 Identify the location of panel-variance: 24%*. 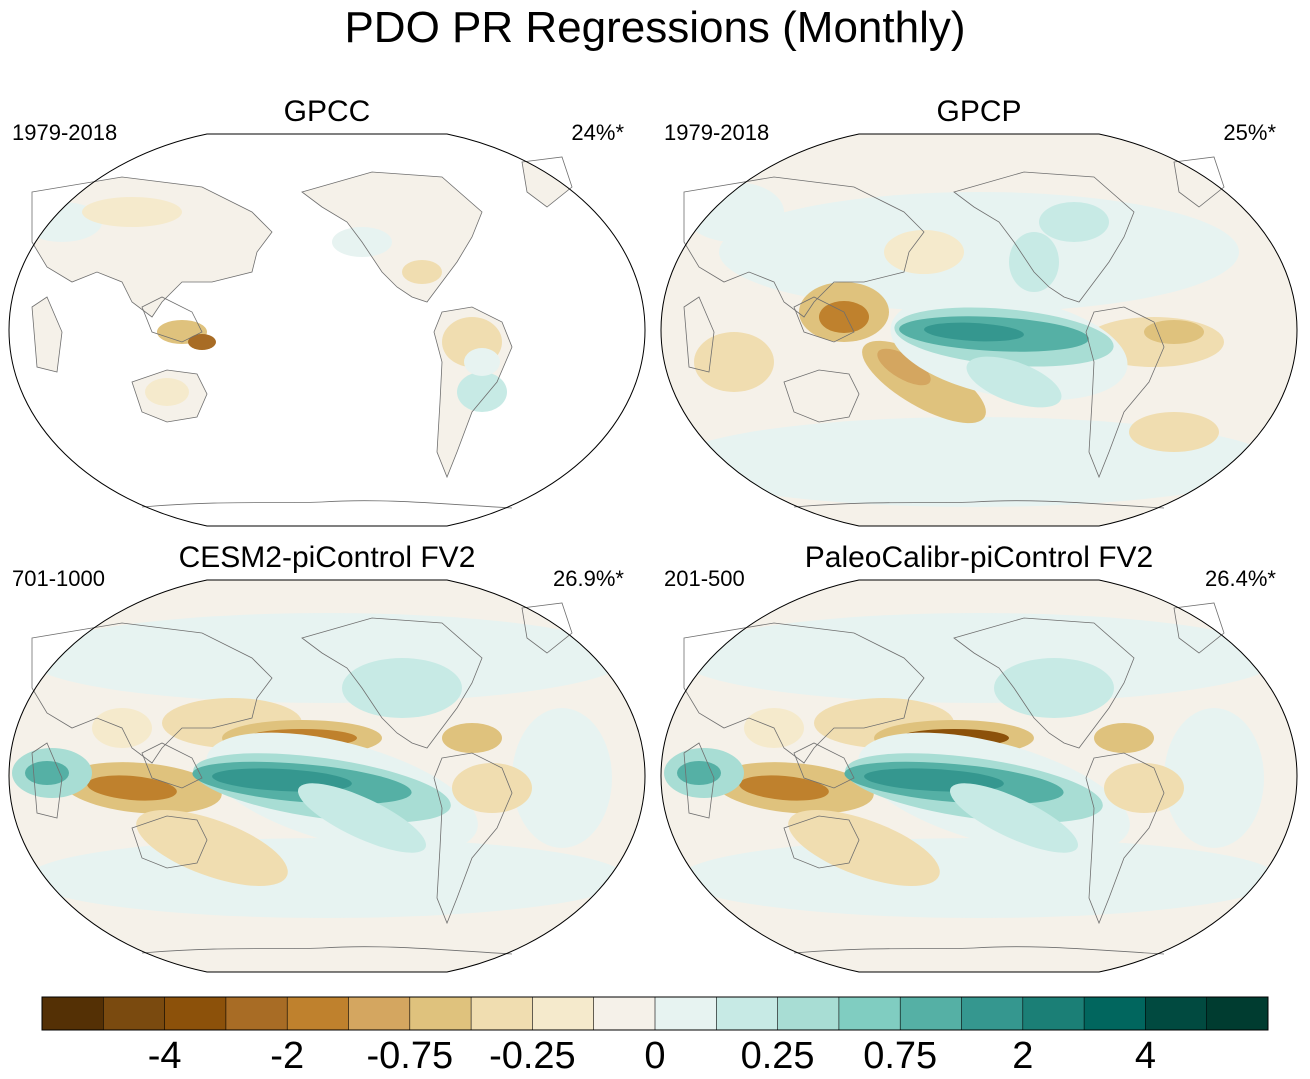
(597, 132).